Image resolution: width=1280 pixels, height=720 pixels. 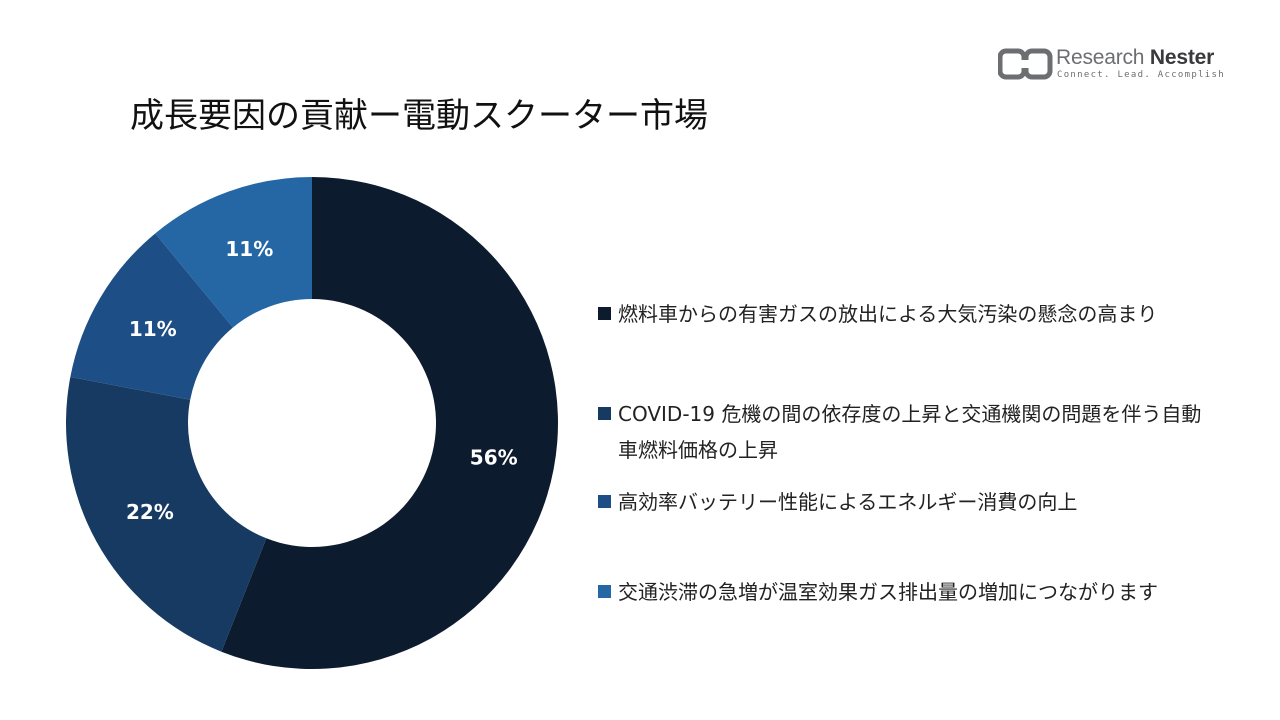 What do you see at coordinates (888, 592) in the screenshot?
I see `legend-label: 交通渋滞の急増が温室効果ガス排出量の増加につながります` at bounding box center [888, 592].